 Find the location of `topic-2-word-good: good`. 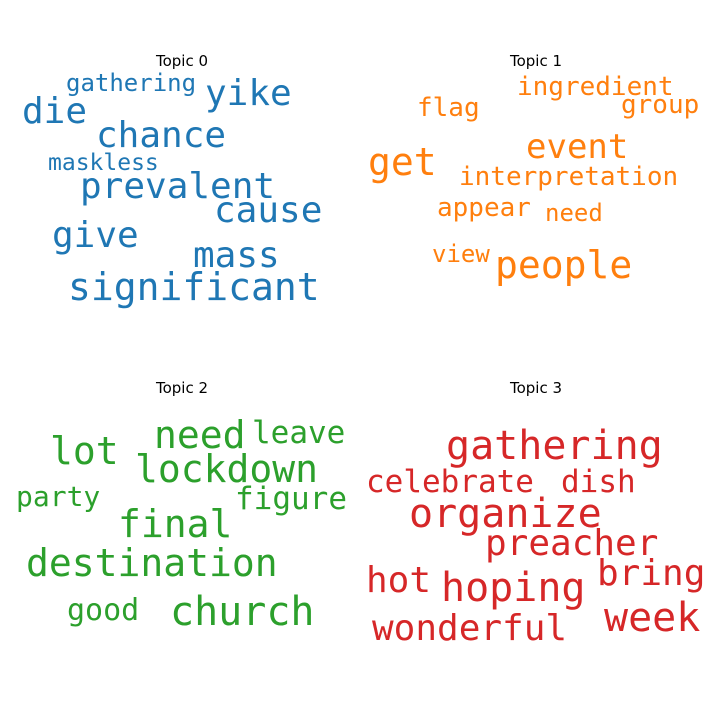

topic-2-word-good: good is located at coordinates (103, 610).